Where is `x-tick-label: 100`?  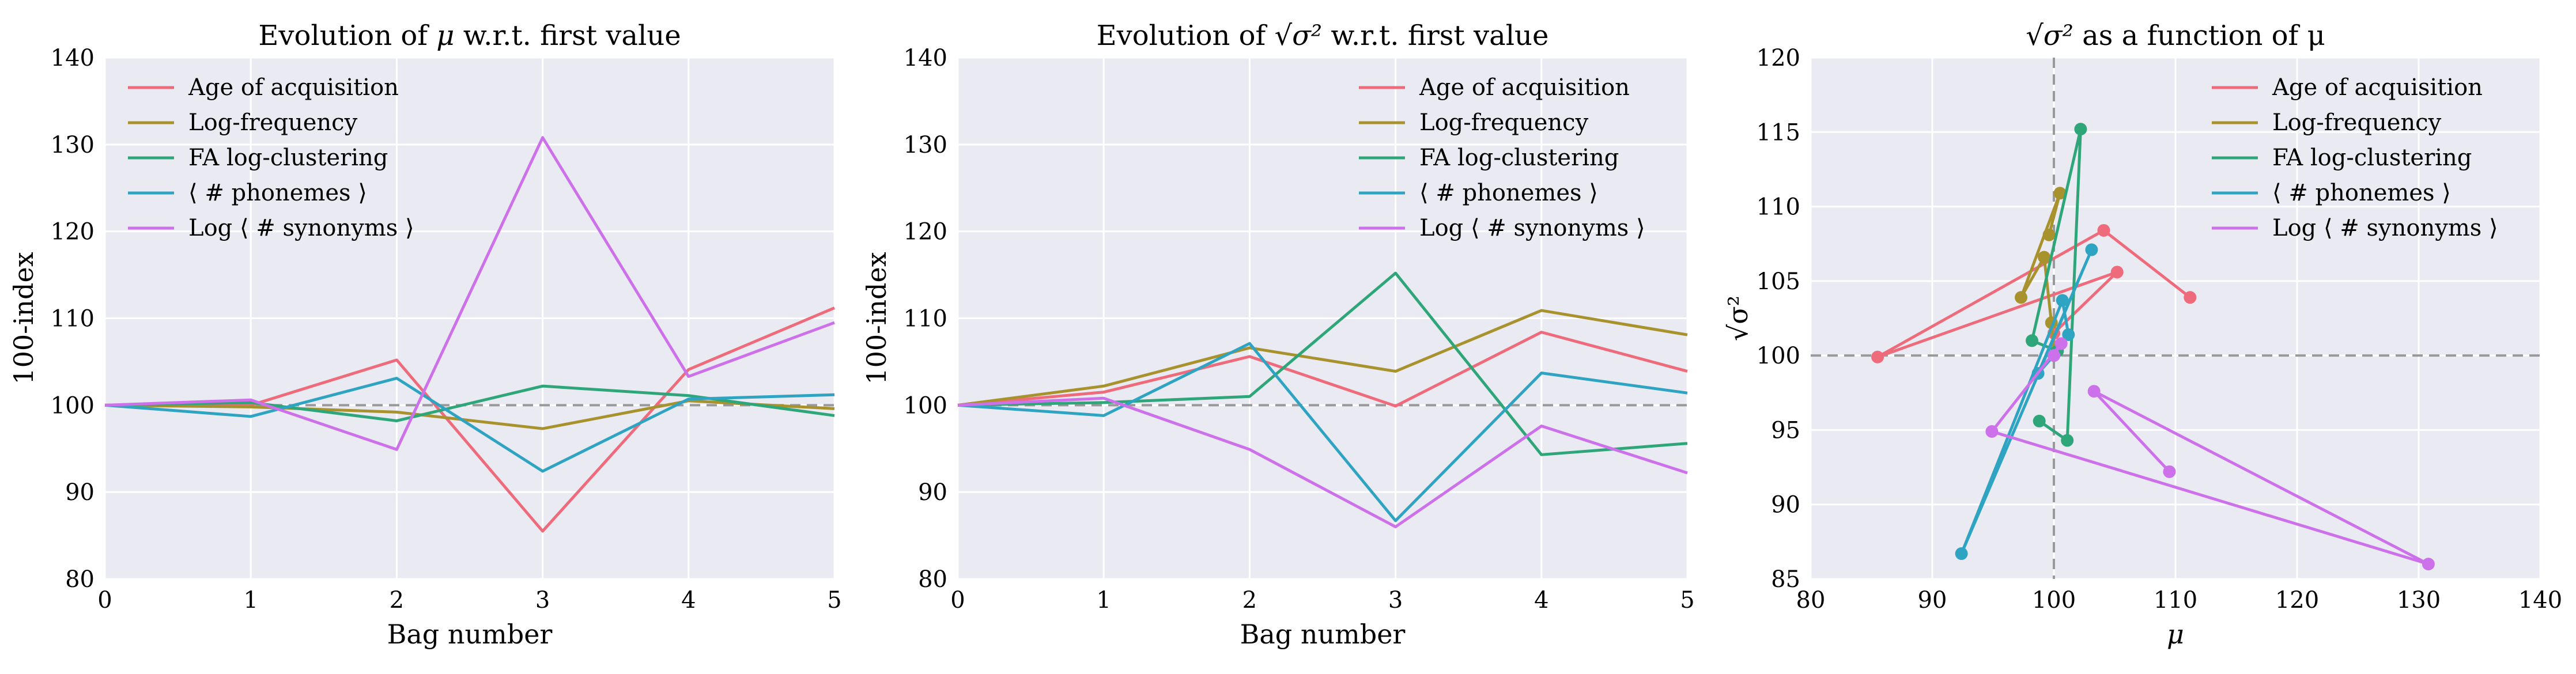 x-tick-label: 100 is located at coordinates (2054, 600).